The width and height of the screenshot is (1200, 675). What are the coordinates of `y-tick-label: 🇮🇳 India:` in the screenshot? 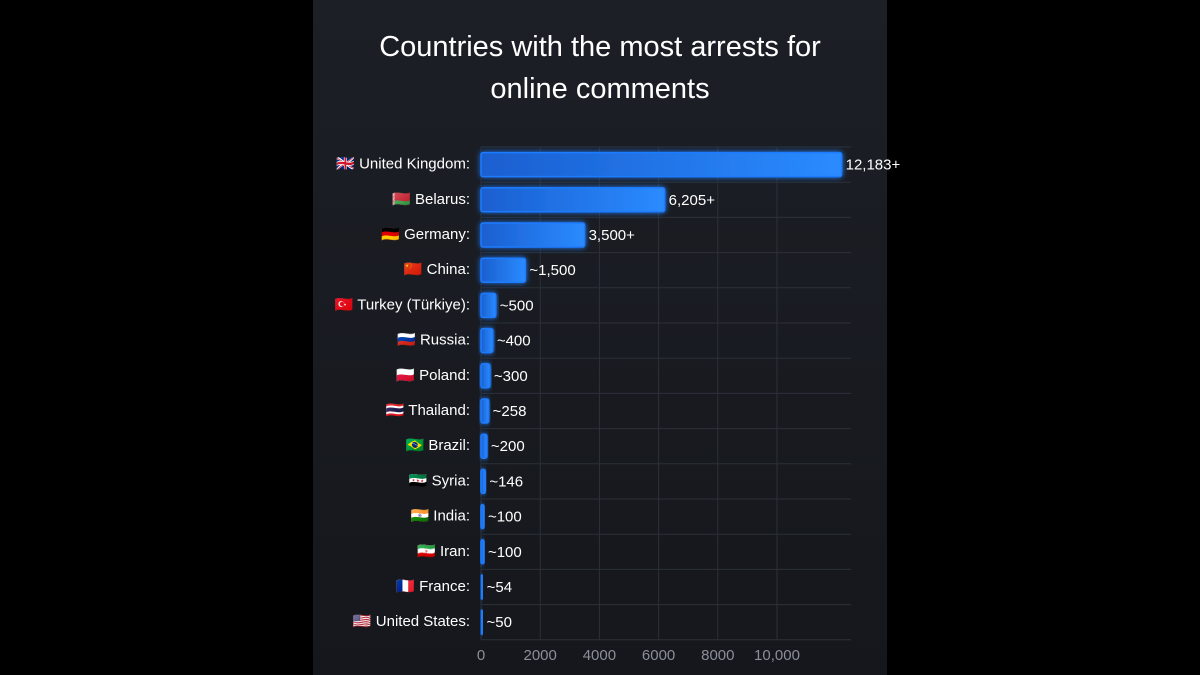 It's located at (440, 516).